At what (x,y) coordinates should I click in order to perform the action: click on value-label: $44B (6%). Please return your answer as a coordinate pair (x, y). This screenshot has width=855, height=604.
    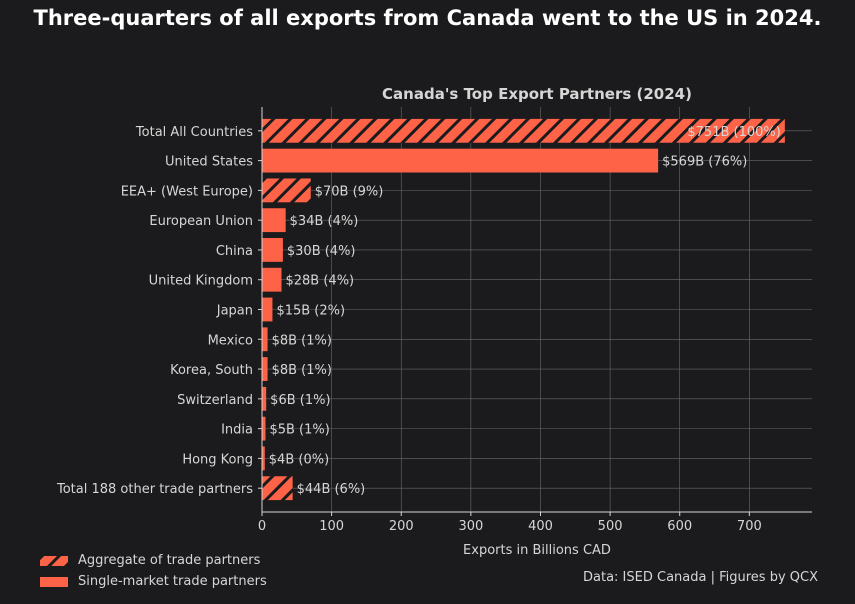
    Looking at the image, I should click on (331, 489).